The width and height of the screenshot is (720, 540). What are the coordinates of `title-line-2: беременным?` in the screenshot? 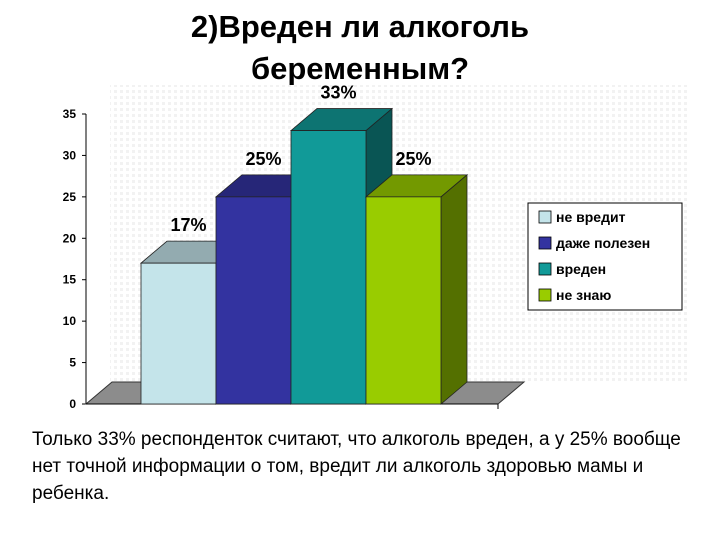 It's located at (360, 68).